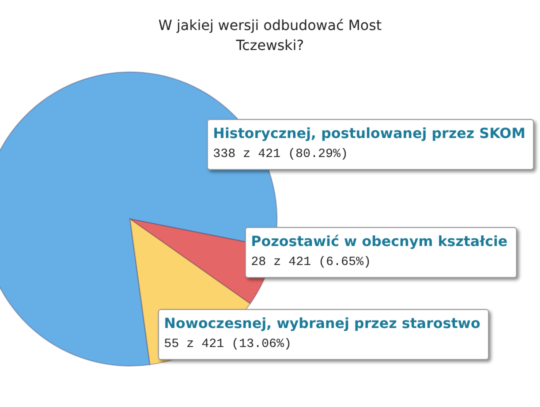 This screenshot has height=407, width=540. Describe the element at coordinates (369, 134) in the screenshot. I see `slice-label: Historycznej, postulowanej przez SKOM` at that location.